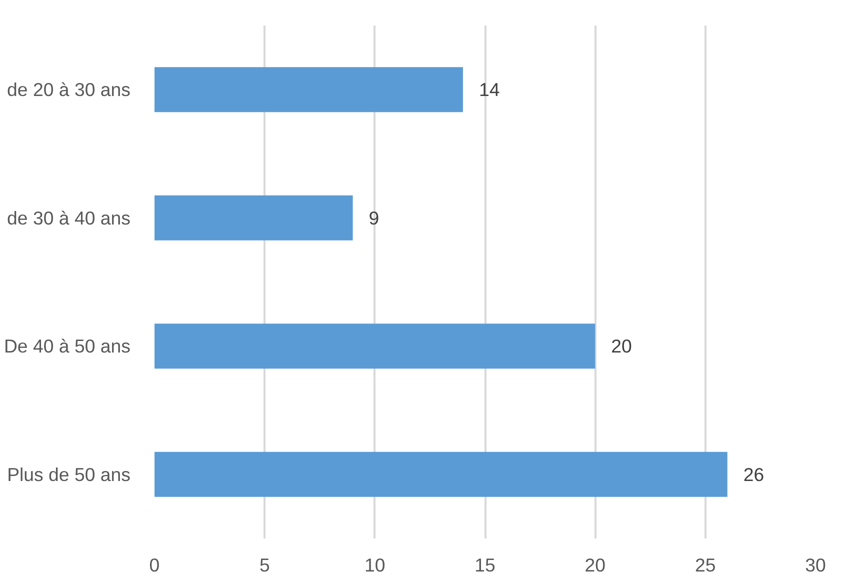 Image resolution: width=841 pixels, height=580 pixels. I want to click on data-label: 20, so click(621, 346).